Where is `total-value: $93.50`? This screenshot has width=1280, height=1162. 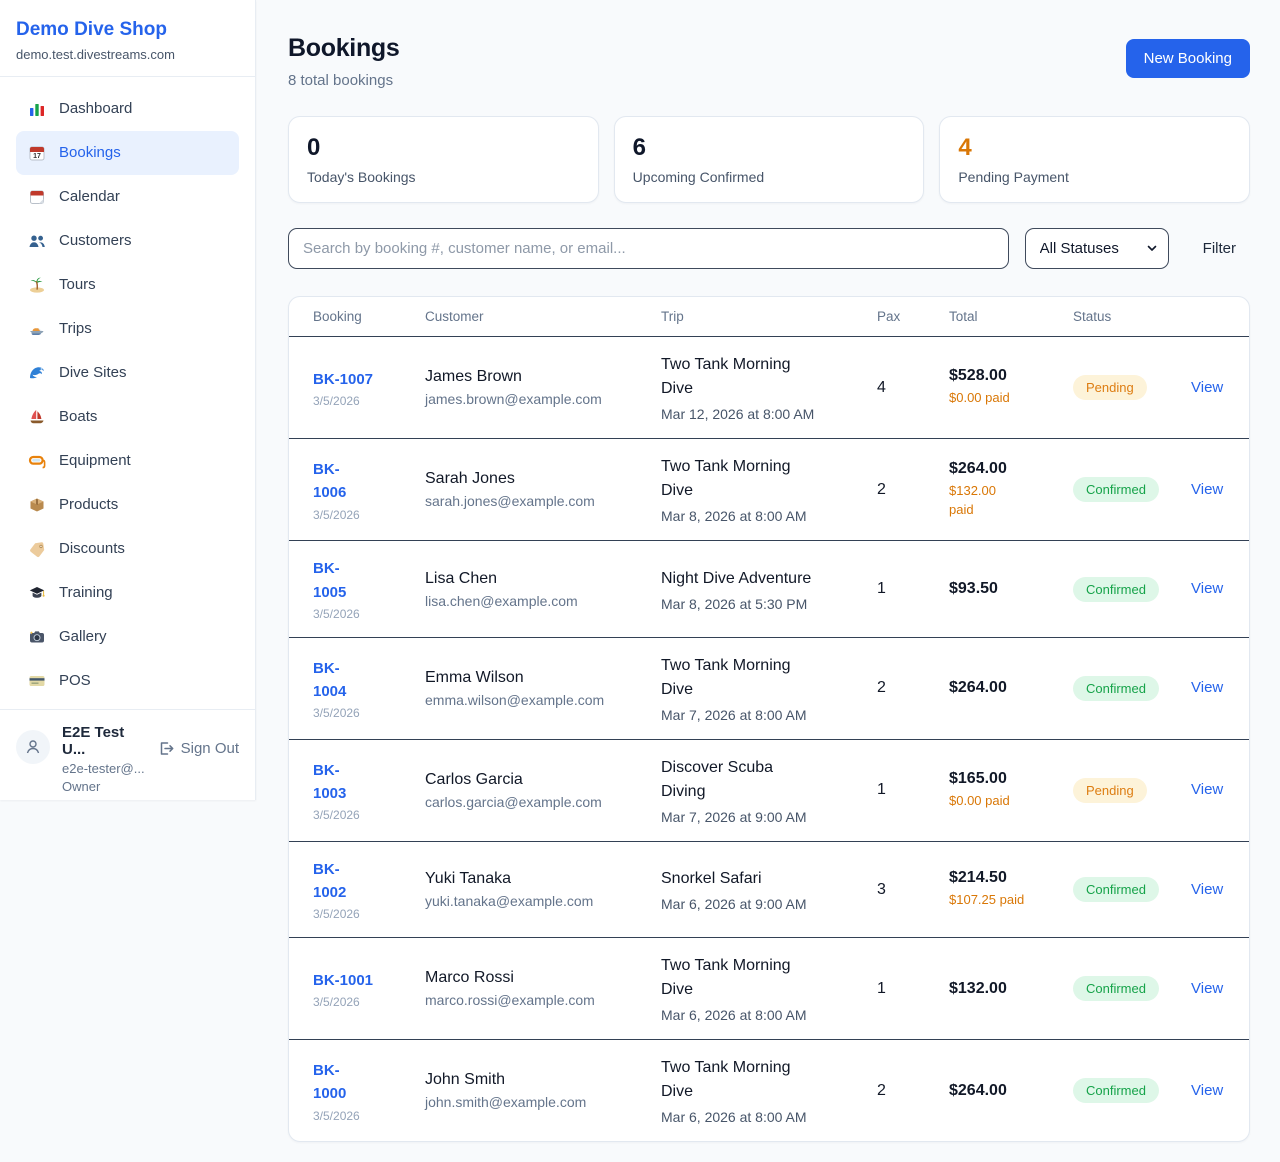 total-value: $93.50 is located at coordinates (973, 589).